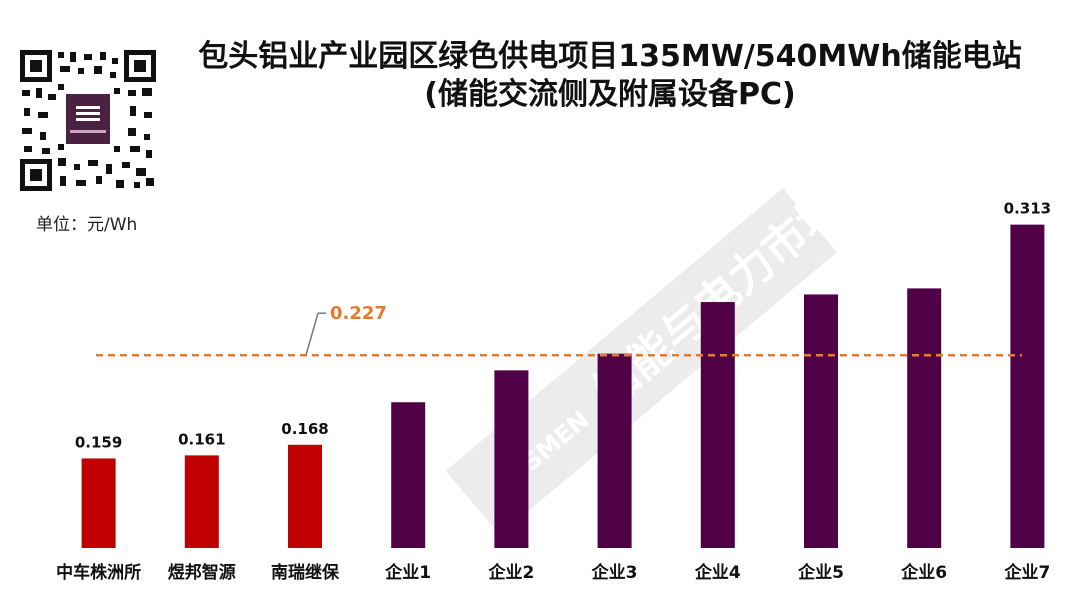 This screenshot has width=1080, height=613. Describe the element at coordinates (98, 572) in the screenshot. I see `category-label-1: 中车株洲所` at that location.